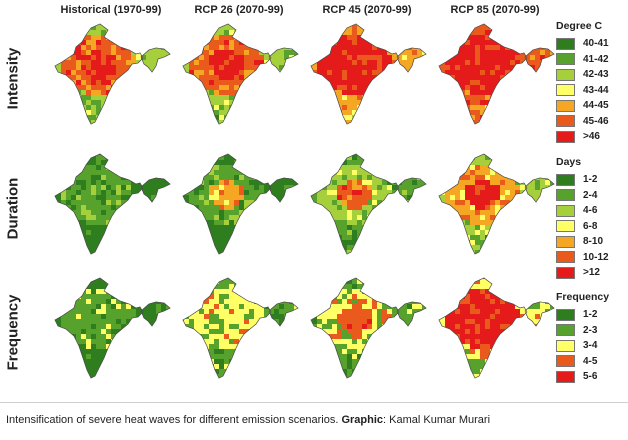  I want to click on legend-item: 43-44, so click(591, 91).